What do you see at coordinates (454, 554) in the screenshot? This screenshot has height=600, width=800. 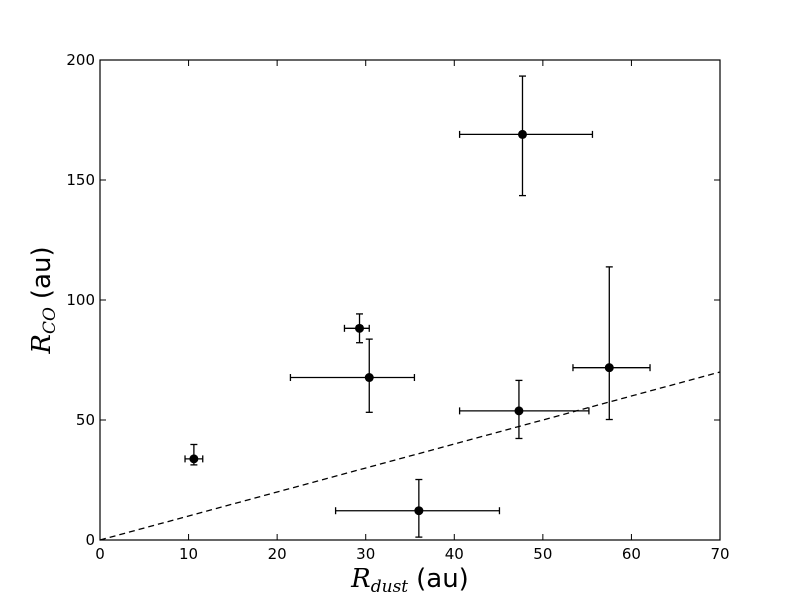 I see `x-tick-label: 40` at bounding box center [454, 554].